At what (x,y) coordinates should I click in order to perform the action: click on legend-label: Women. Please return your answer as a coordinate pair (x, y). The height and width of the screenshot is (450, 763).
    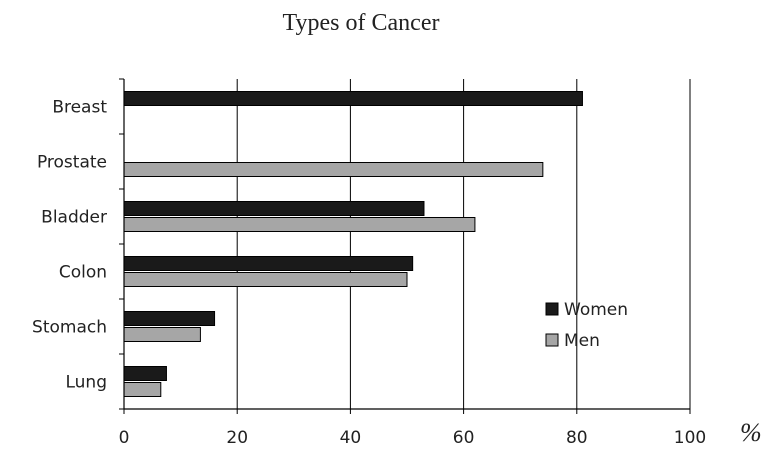
    Looking at the image, I should click on (596, 310).